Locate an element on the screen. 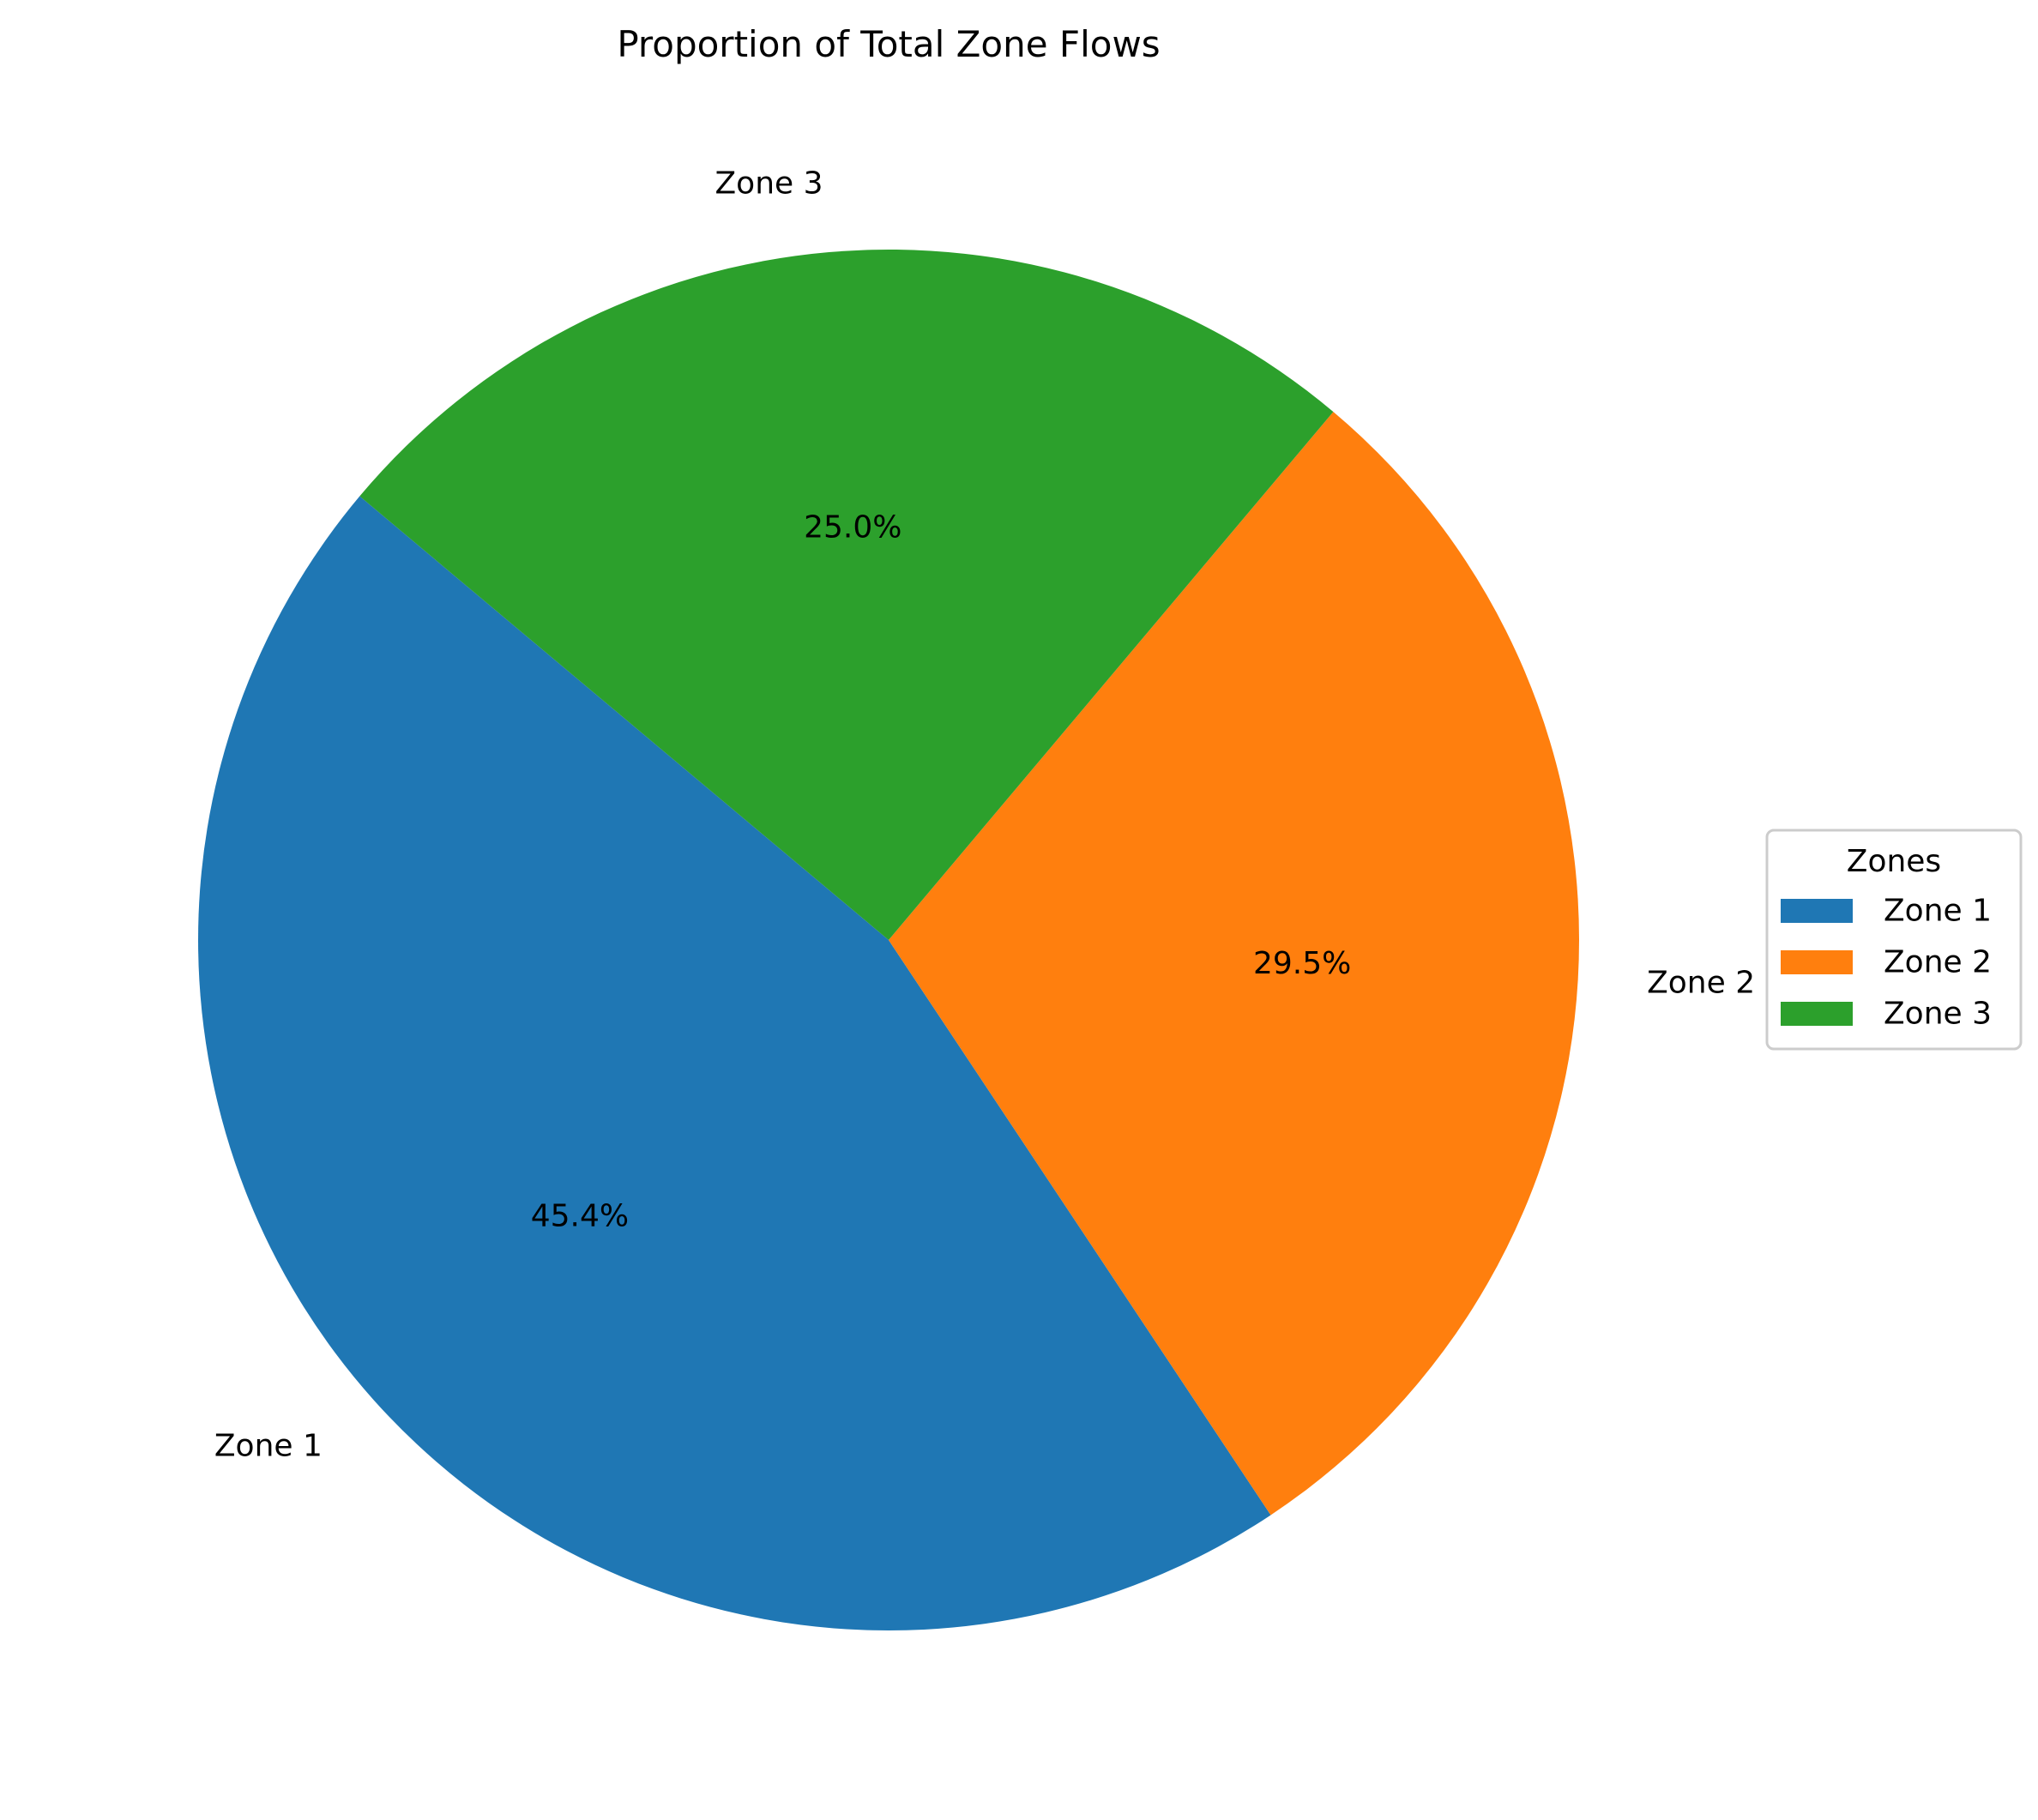 This screenshot has height=1820, width=2038. legend-label-zone-1: Zone 1 is located at coordinates (1938, 911).